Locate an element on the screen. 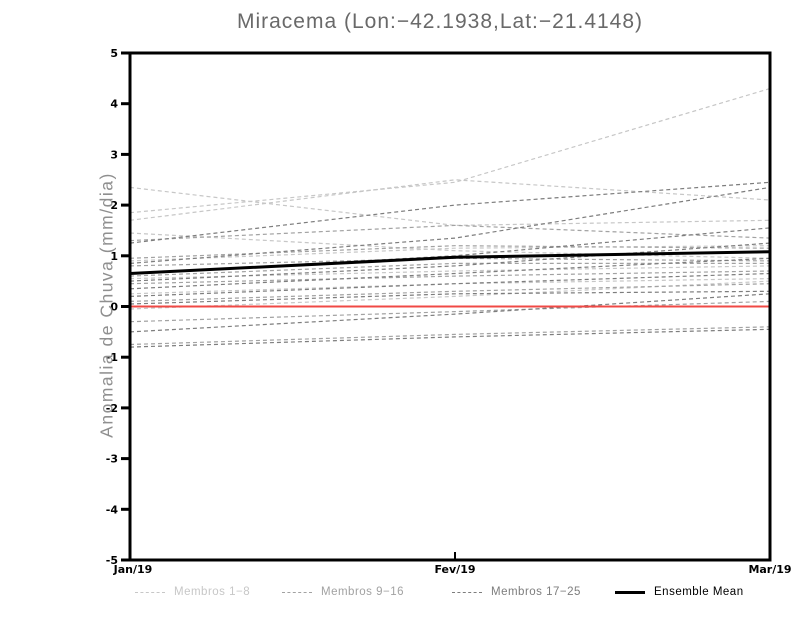 The width and height of the screenshot is (800, 618). y-tick-label: 4 is located at coordinates (114, 104).